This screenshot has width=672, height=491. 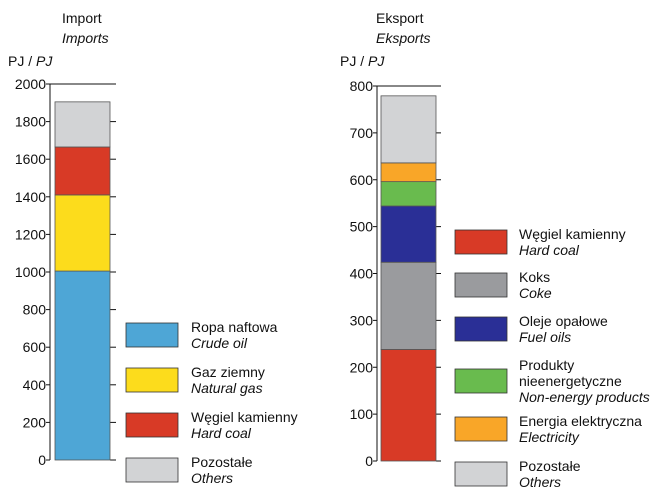 I want to click on legend-label: Produkty, so click(x=546, y=365).